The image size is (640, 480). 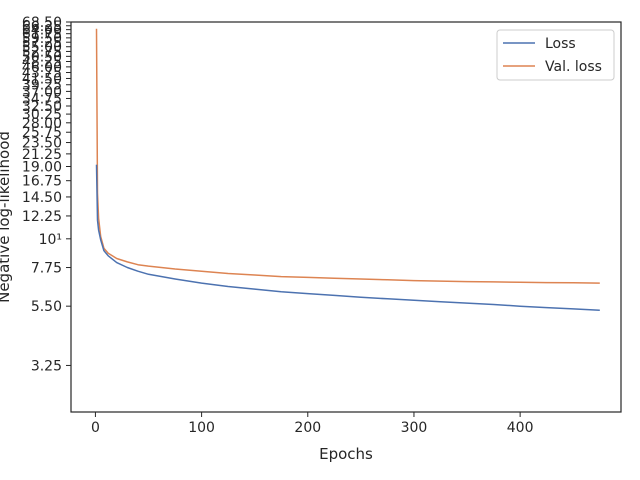 What do you see at coordinates (201, 428) in the screenshot?
I see `x-tick-label: 100` at bounding box center [201, 428].